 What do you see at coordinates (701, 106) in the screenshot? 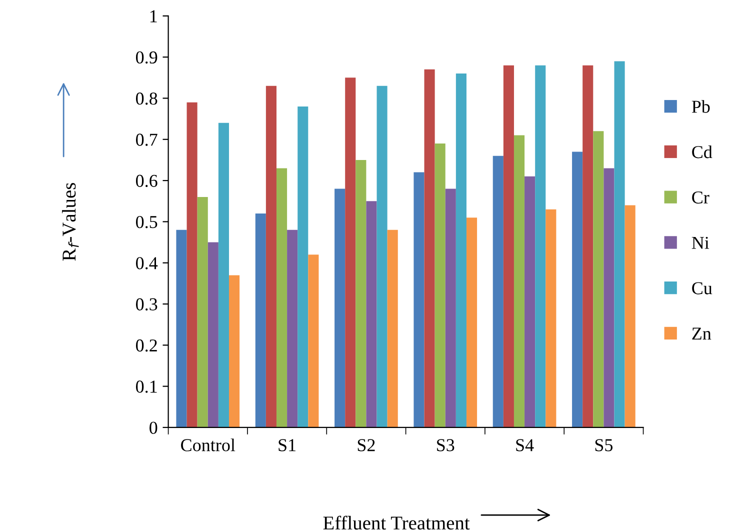
I see `legend-label: Pb` at bounding box center [701, 106].